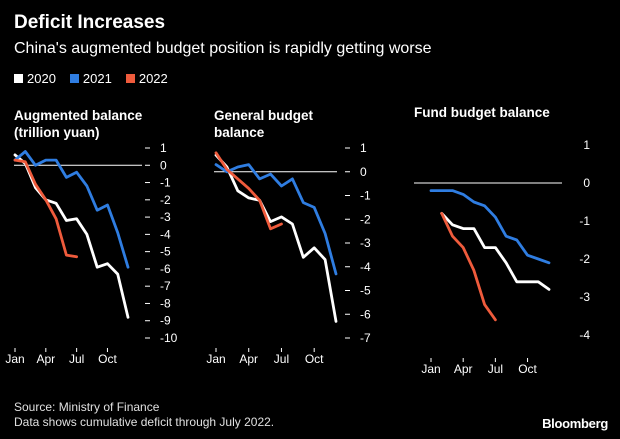  Describe the element at coordinates (165, 234) in the screenshot. I see `panel0-y-tick-label: -4` at that location.